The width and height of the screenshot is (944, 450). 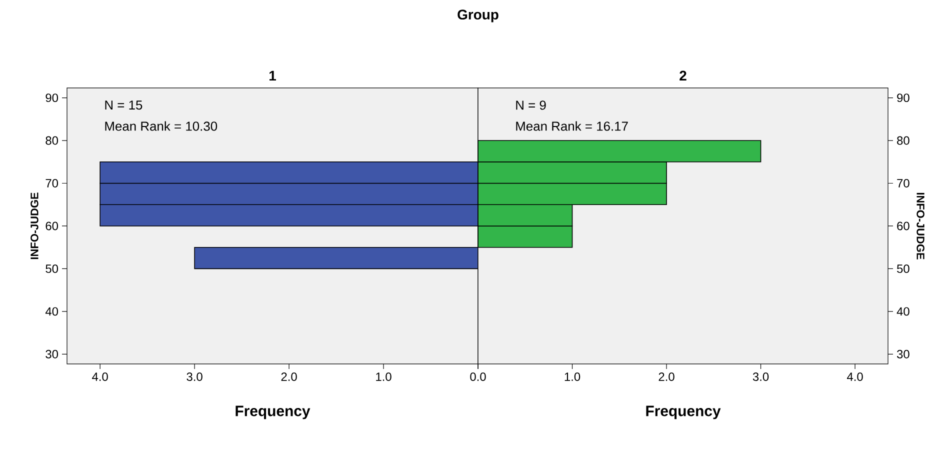 What do you see at coordinates (273, 75) in the screenshot?
I see `chart-subtitle: 1` at bounding box center [273, 75].